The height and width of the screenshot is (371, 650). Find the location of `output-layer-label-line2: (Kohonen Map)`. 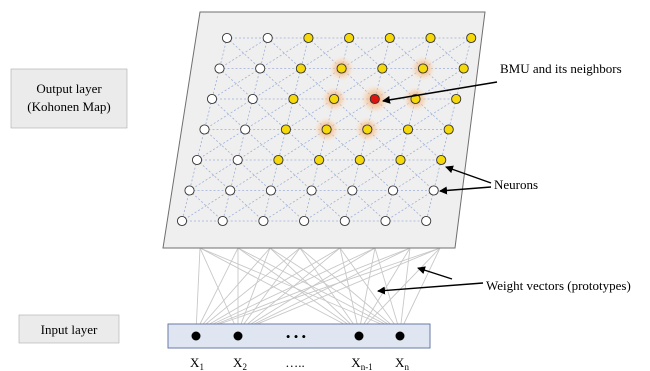

output-layer-label-line2: (Kohonen Map) is located at coordinates (68, 106).